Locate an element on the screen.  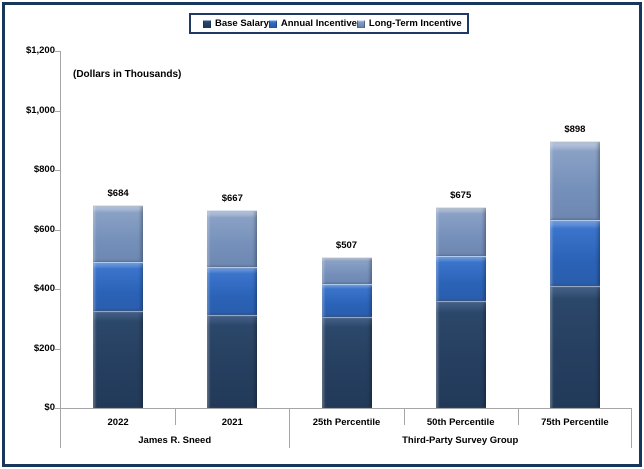
bar-segment-long-term-incentive-25th-percentile is located at coordinates (346, 270).